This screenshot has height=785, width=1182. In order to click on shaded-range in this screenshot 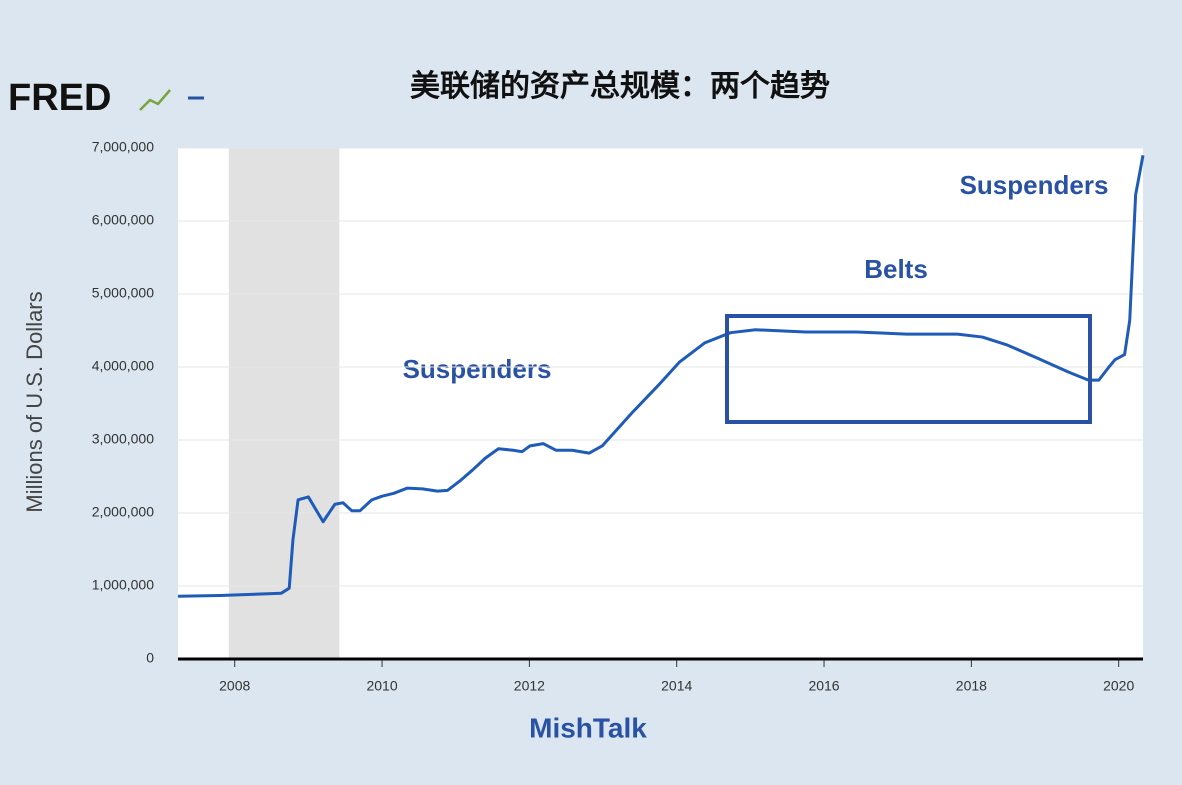, I will do `click(284, 403)`.